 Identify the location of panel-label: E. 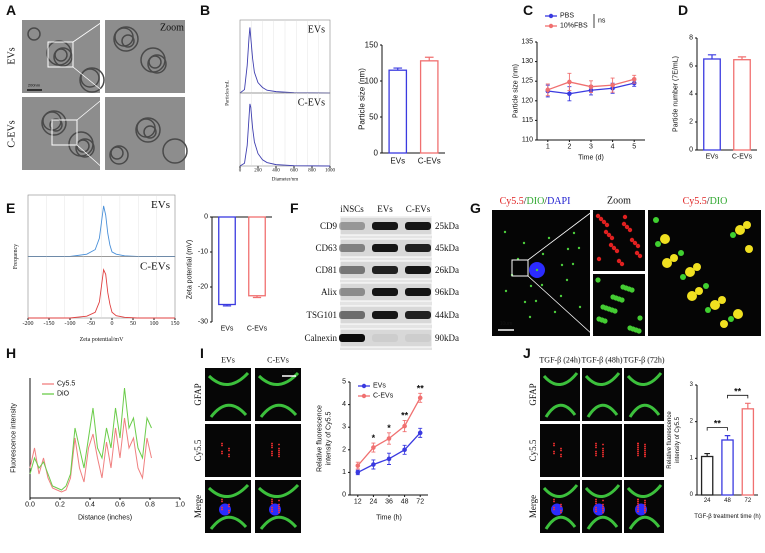
(10, 208).